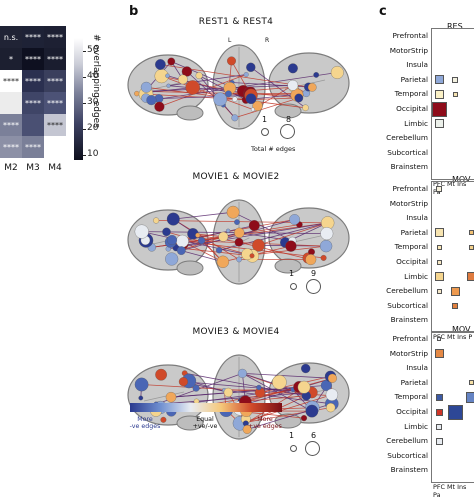 This screenshot has height=499, width=474. Describe the element at coordinates (288, 119) in the screenshot. I see `size-legend-max: 8` at that location.